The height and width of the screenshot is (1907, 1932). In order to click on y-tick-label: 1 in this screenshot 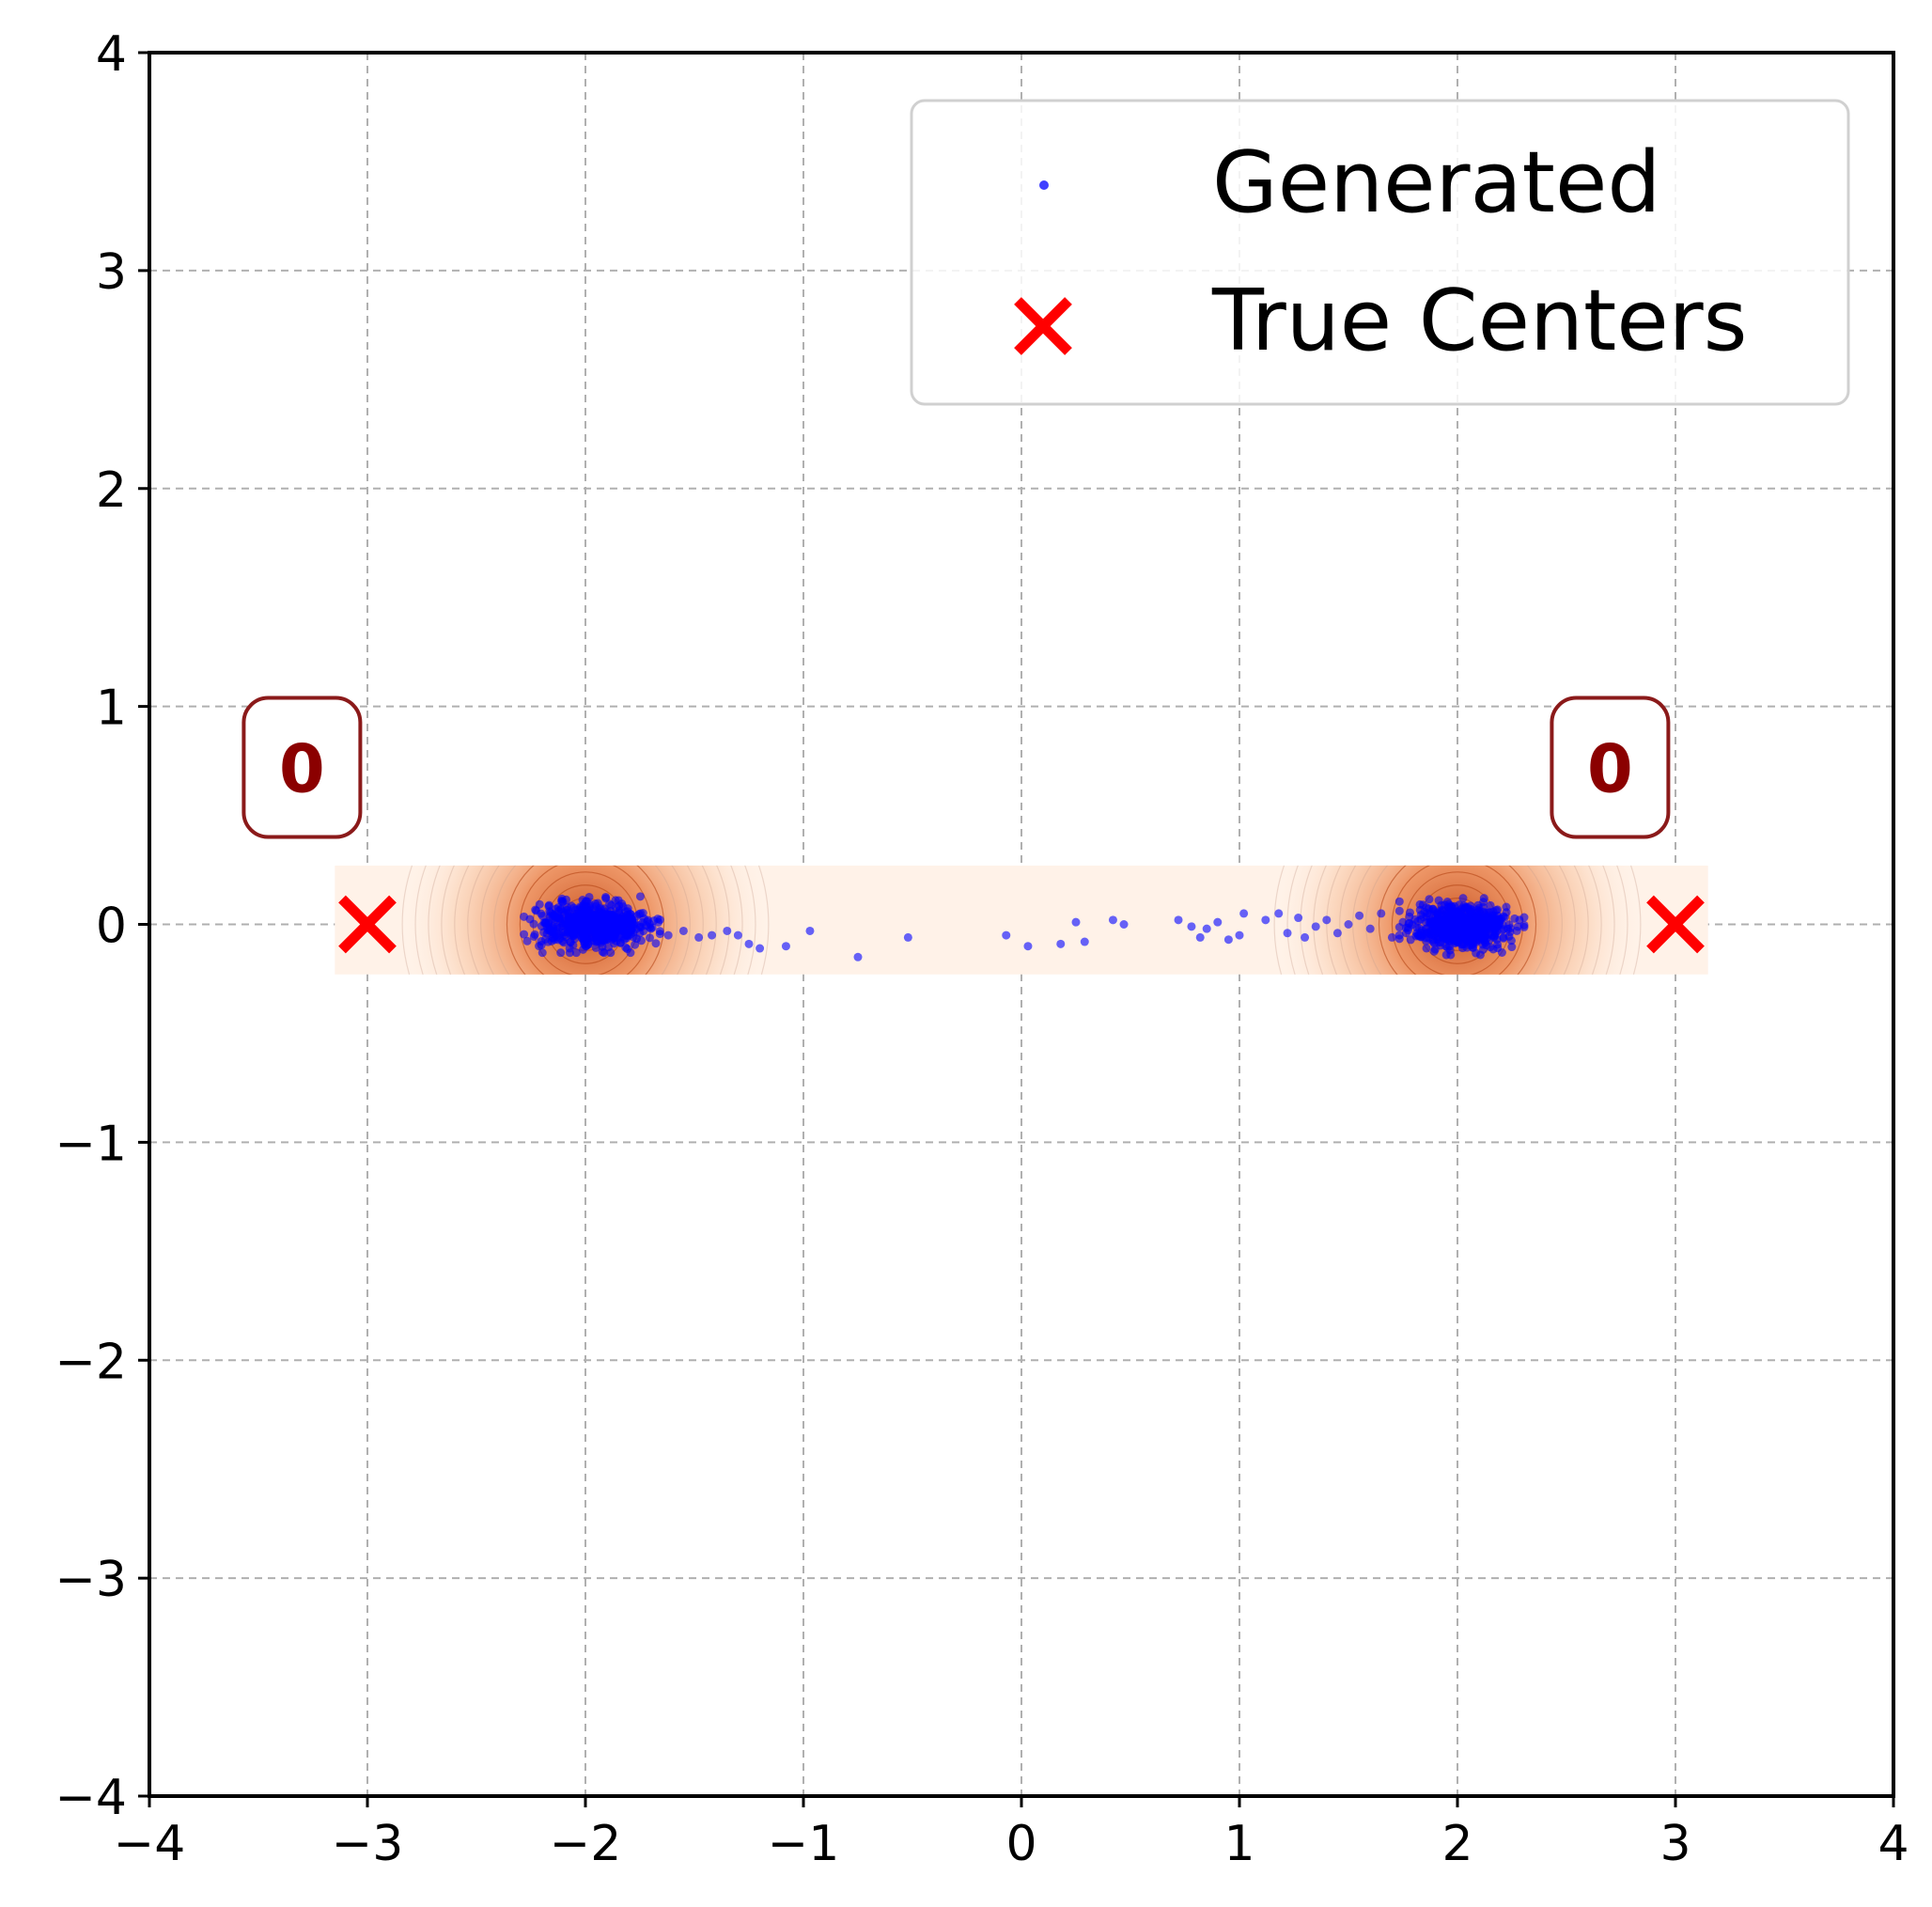, I will do `click(111, 709)`.